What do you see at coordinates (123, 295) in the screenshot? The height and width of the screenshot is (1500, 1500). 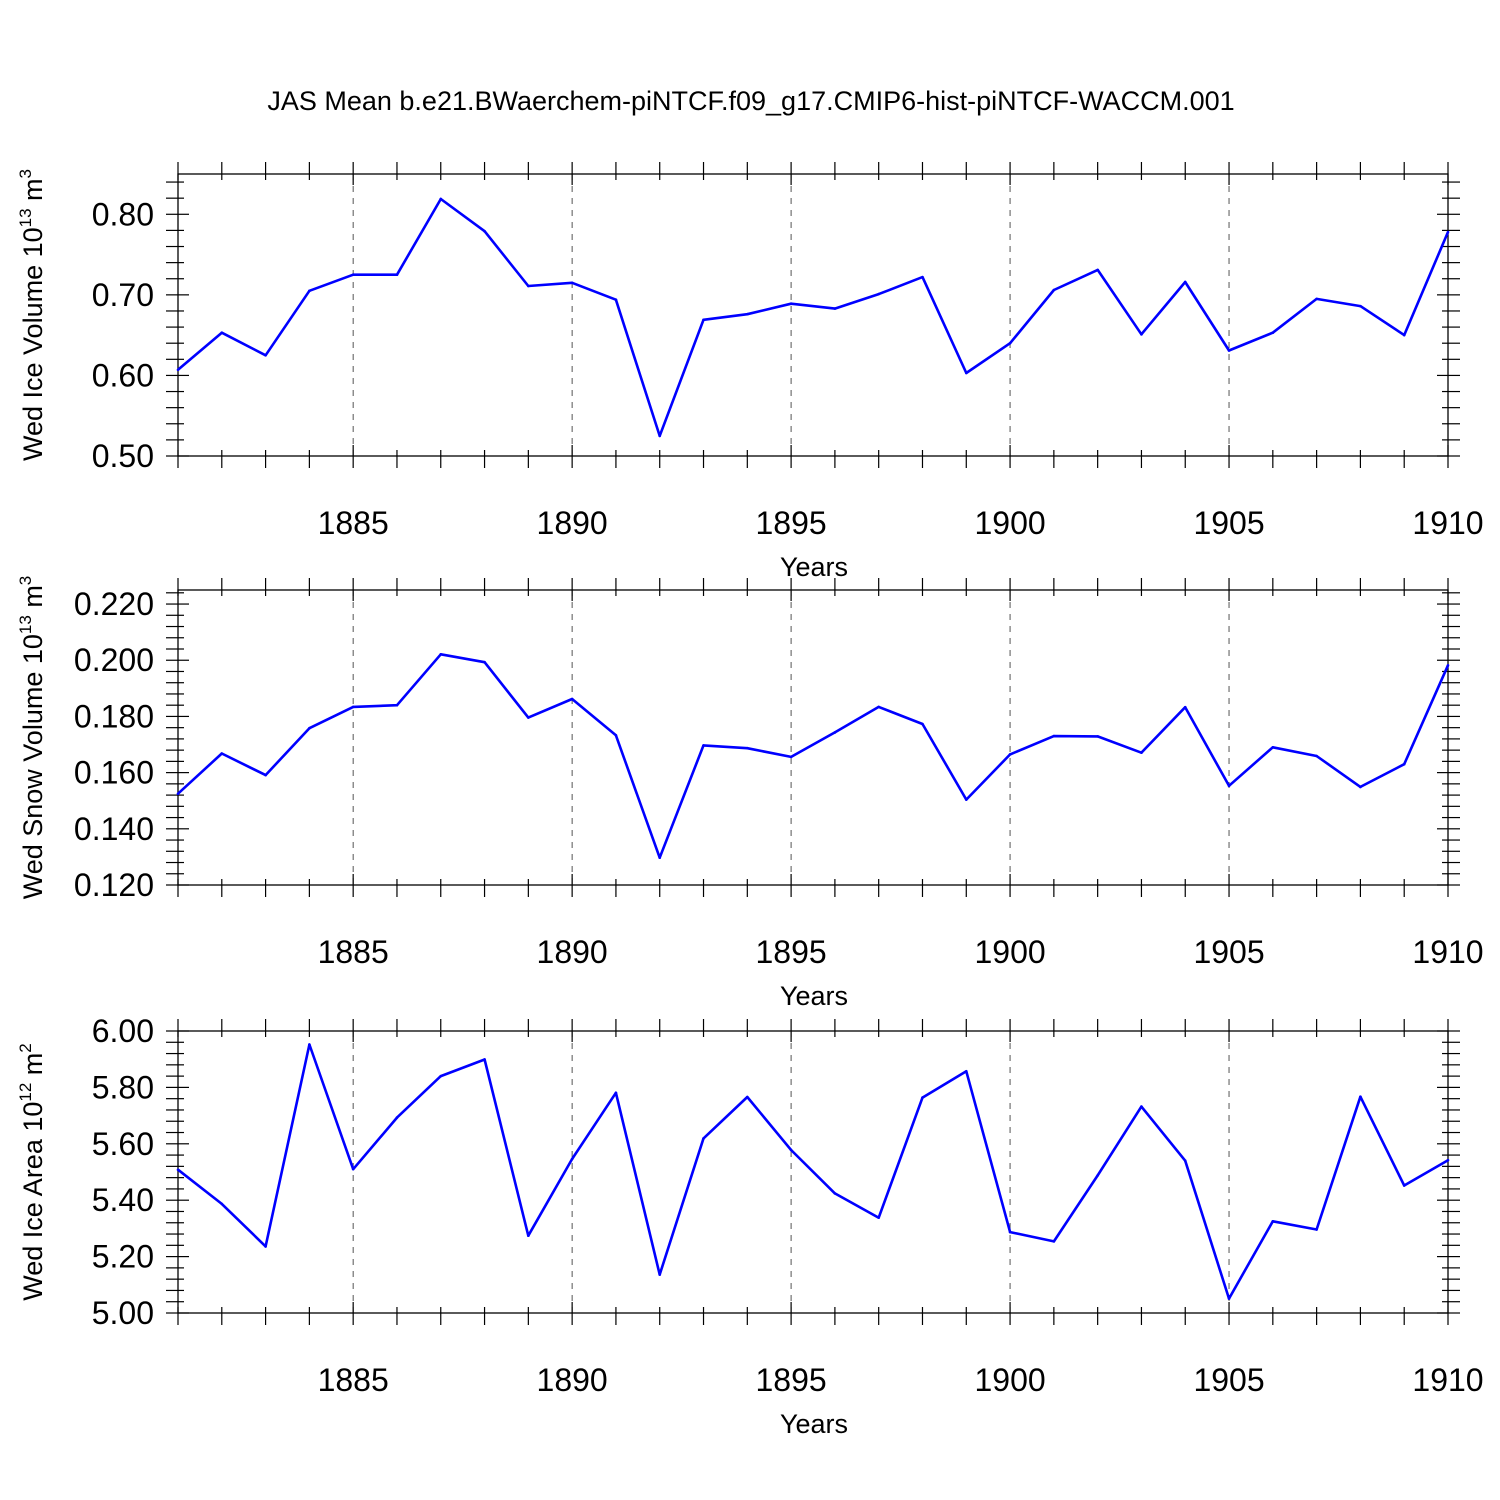 I see `y-tick-label: 0.70` at bounding box center [123, 295].